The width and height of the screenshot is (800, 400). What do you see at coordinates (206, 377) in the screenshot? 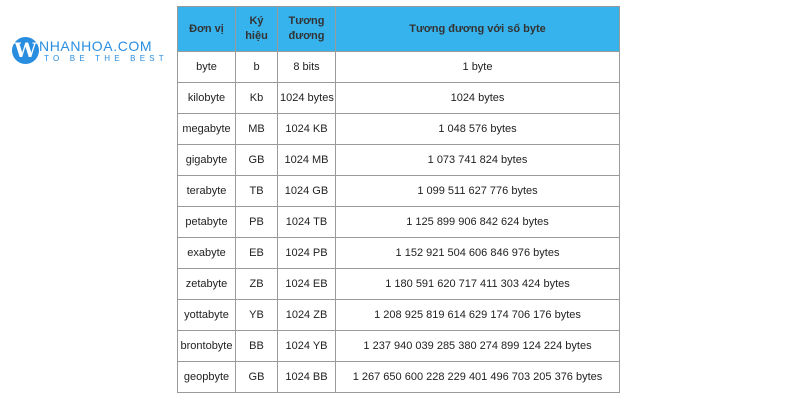
I see `cell-unit: geopbyte` at bounding box center [206, 377].